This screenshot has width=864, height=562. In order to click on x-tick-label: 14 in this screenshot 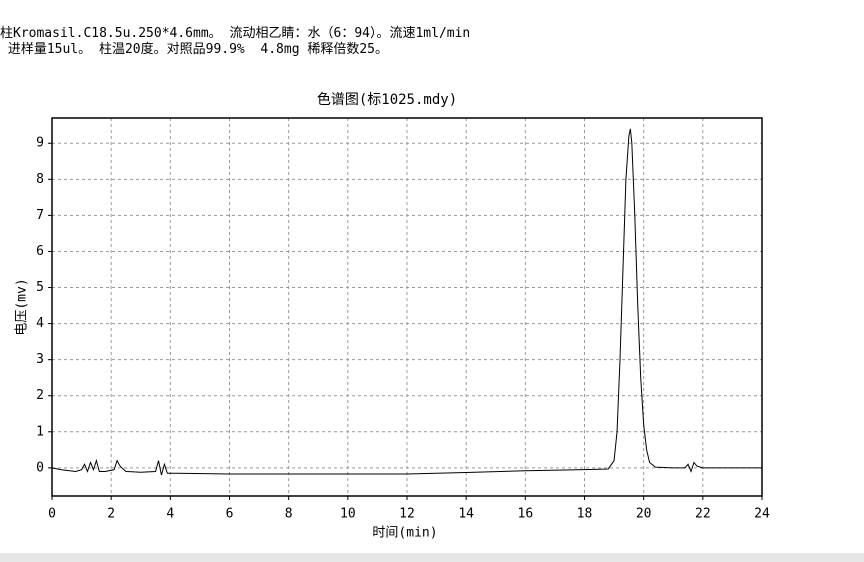, I will do `click(466, 514)`.